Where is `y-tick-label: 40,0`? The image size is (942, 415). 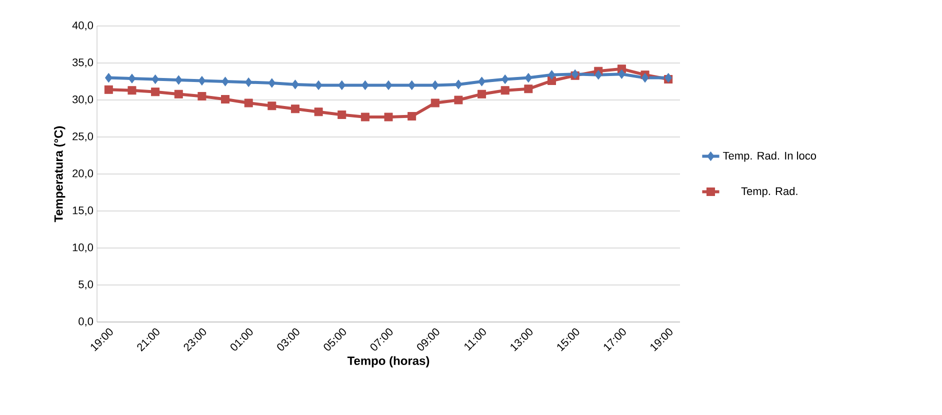 y-tick-label: 40,0 is located at coordinates (83, 26).